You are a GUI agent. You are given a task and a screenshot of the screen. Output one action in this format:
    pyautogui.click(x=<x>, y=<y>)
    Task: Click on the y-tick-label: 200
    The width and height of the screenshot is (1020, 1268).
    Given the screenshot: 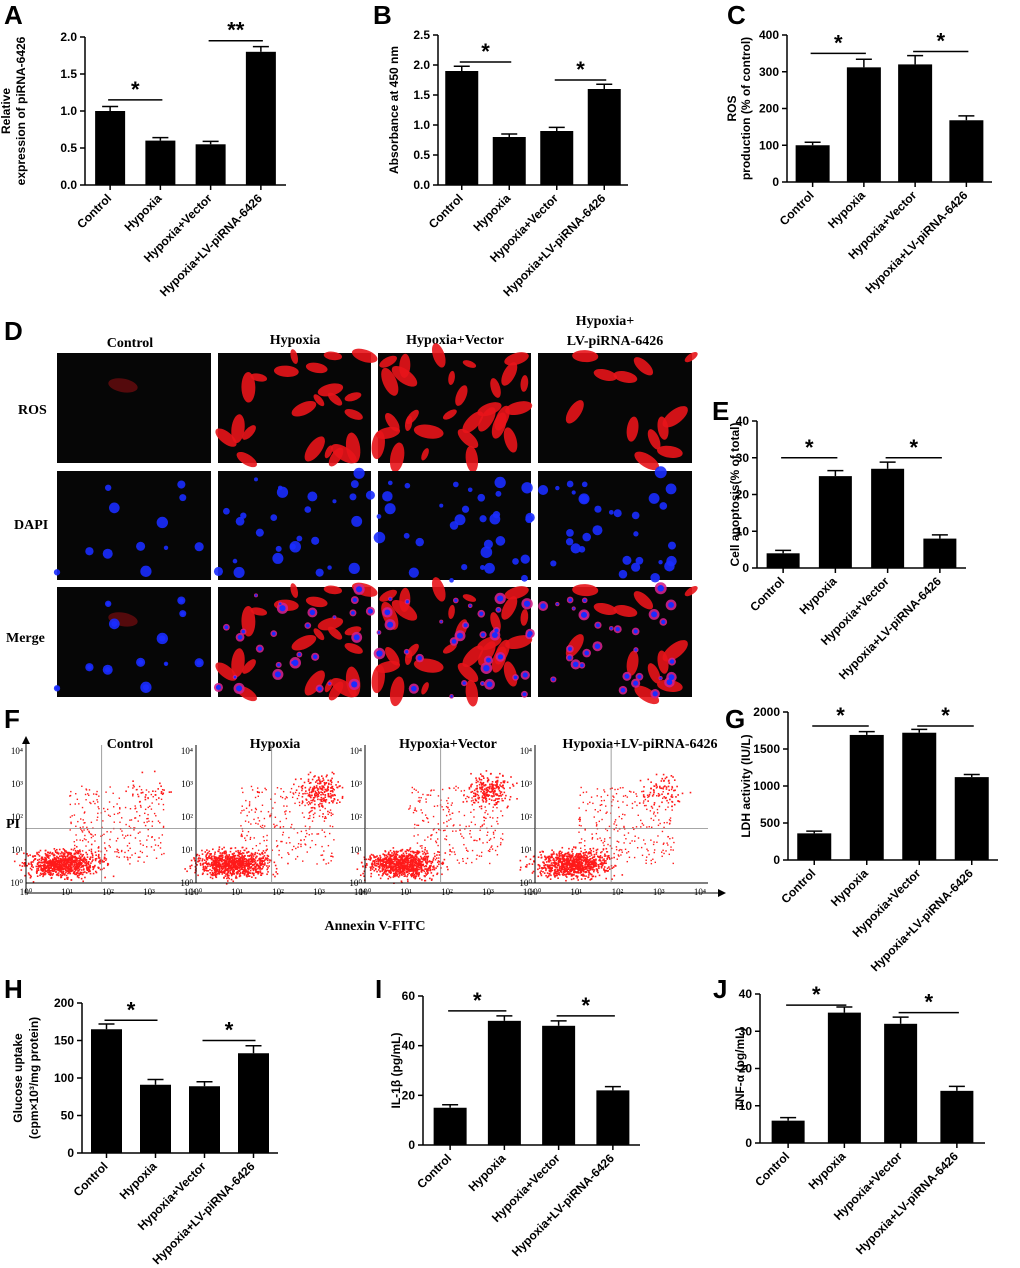 What is the action you would take?
    pyautogui.click(x=64, y=1003)
    